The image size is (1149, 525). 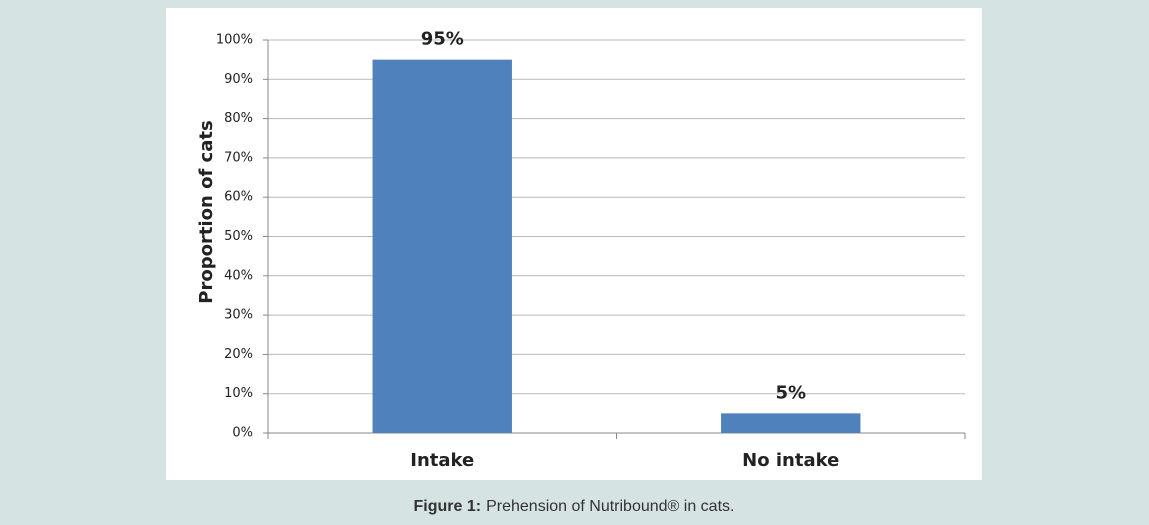 What do you see at coordinates (206, 211) in the screenshot?
I see `y-axis-label: Proportion of cats` at bounding box center [206, 211].